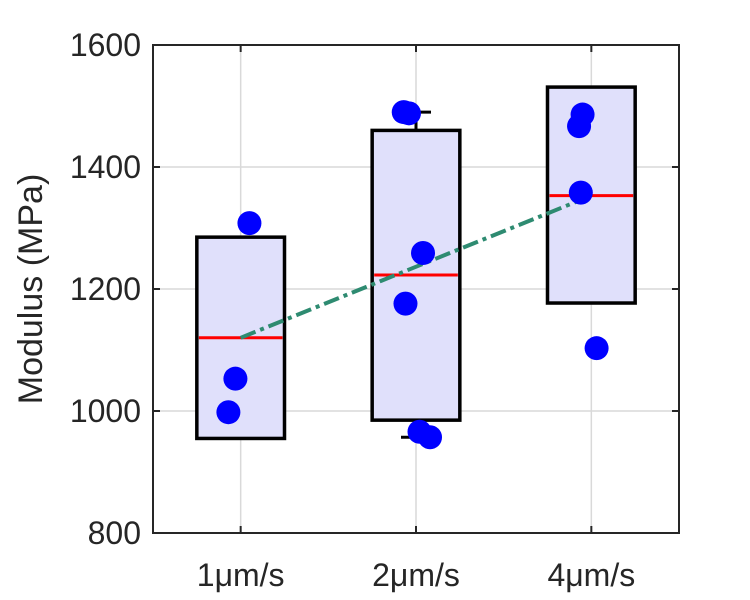 This screenshot has width=750, height=600. I want to click on y-tick-label-4: 1600, so click(105, 45).